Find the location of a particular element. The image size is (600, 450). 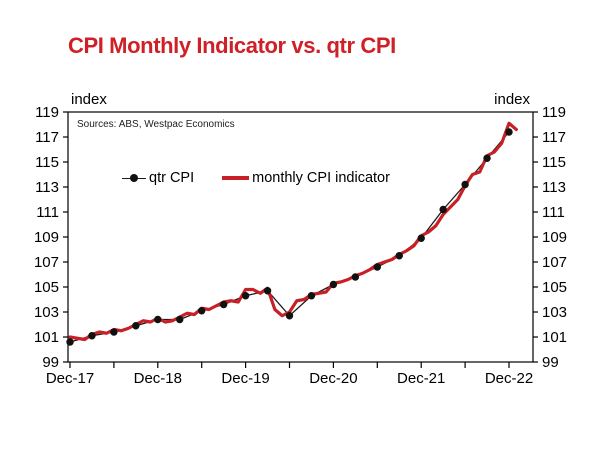

y-tick-label-left: 109 is located at coordinates (46, 237).